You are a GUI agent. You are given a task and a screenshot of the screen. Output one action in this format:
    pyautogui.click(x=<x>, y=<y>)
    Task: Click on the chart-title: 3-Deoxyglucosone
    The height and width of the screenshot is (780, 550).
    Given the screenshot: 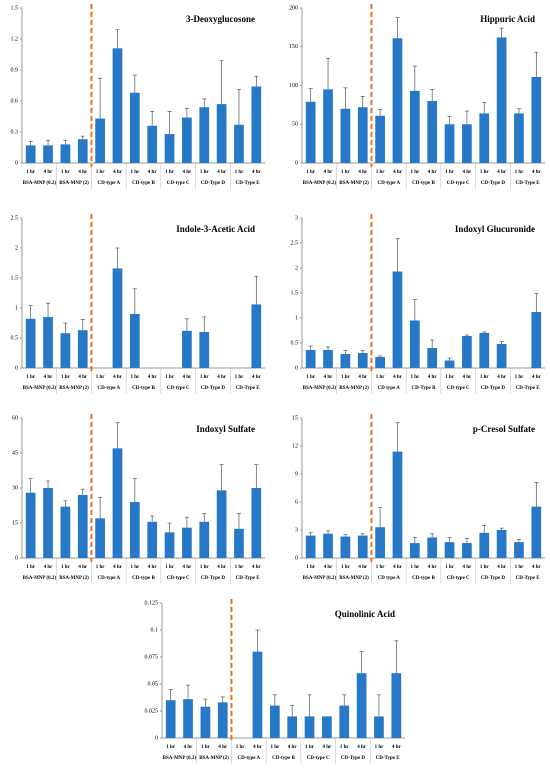 What is the action you would take?
    pyautogui.click(x=220, y=19)
    